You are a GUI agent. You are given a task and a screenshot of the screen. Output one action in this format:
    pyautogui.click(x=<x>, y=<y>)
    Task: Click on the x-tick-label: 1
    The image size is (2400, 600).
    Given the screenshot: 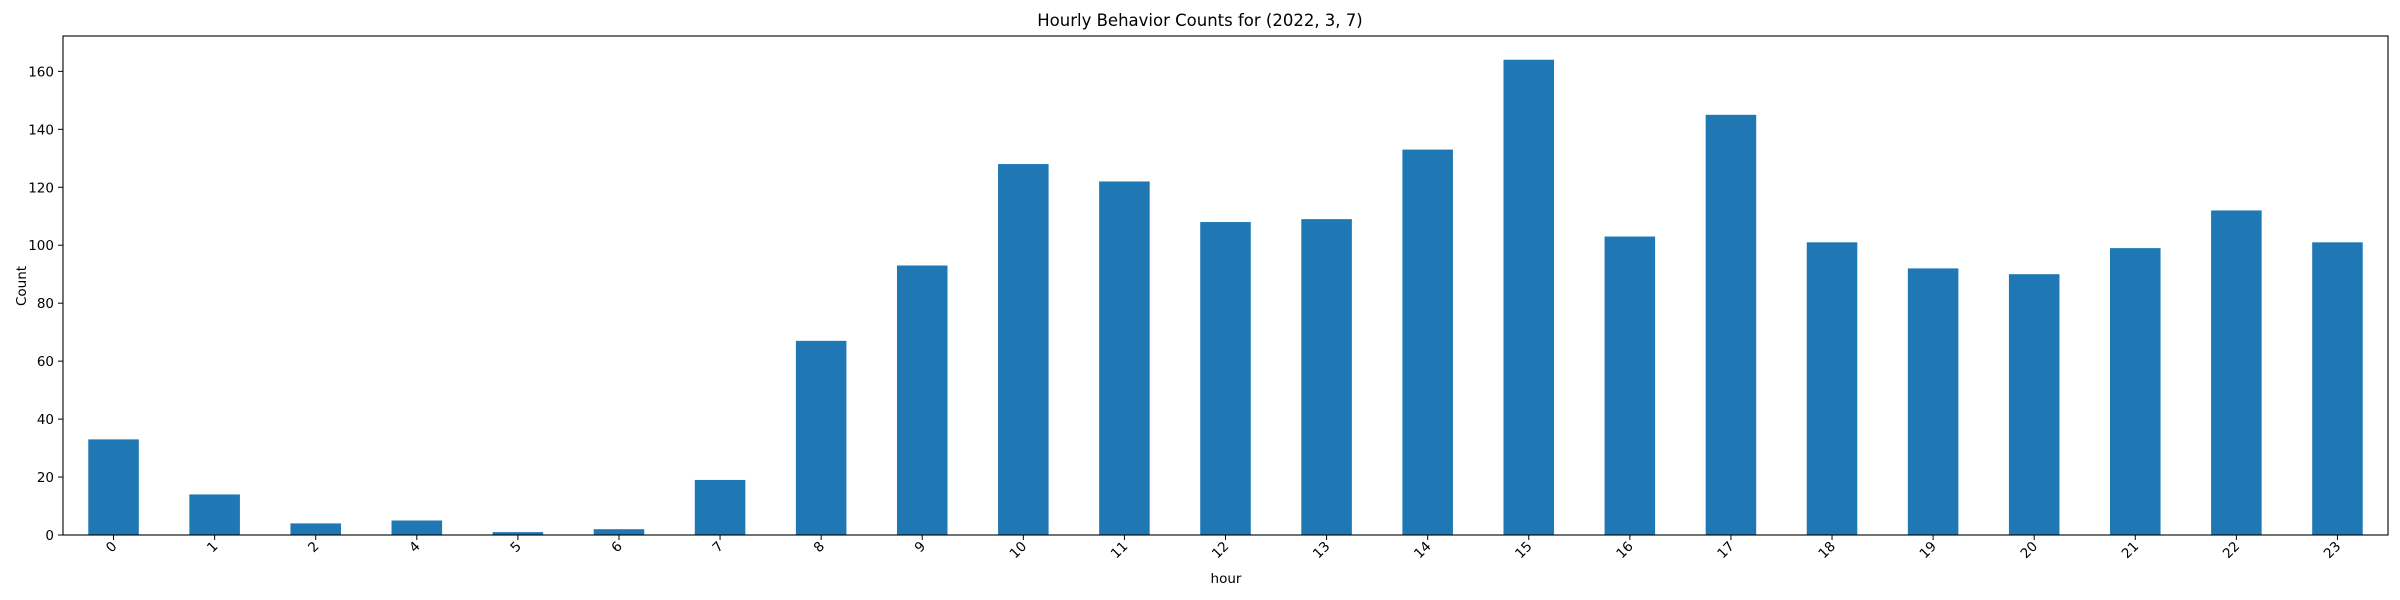 What is the action you would take?
    pyautogui.click(x=212, y=547)
    